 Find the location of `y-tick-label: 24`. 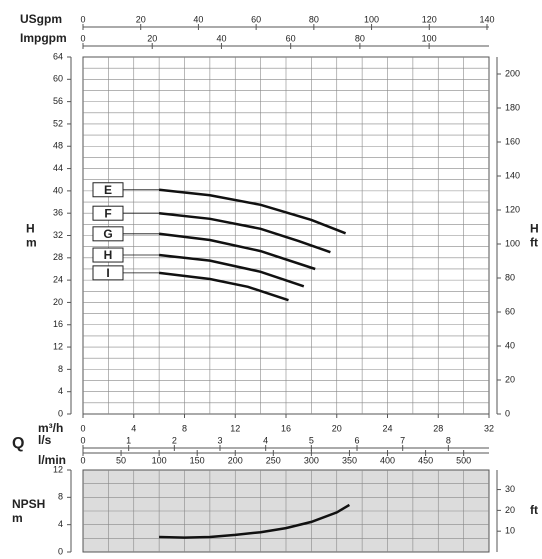

y-tick-label: 24 is located at coordinates (58, 280).